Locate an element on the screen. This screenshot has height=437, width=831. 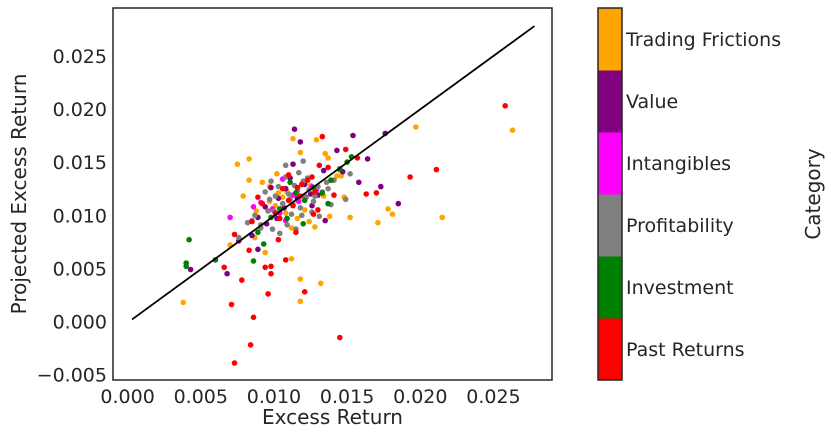
x-tick-label: 0.015 is located at coordinates (347, 397).